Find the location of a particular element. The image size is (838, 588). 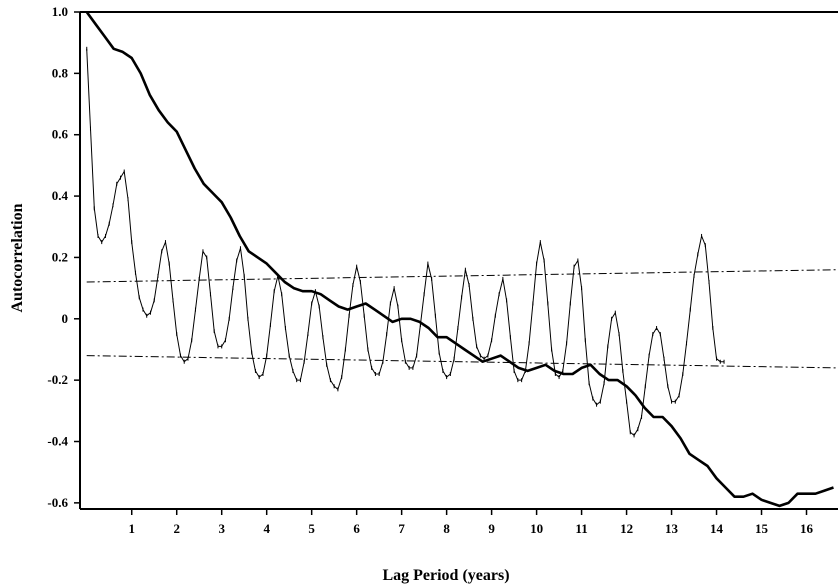

x-tick-label: 14 is located at coordinates (717, 528).